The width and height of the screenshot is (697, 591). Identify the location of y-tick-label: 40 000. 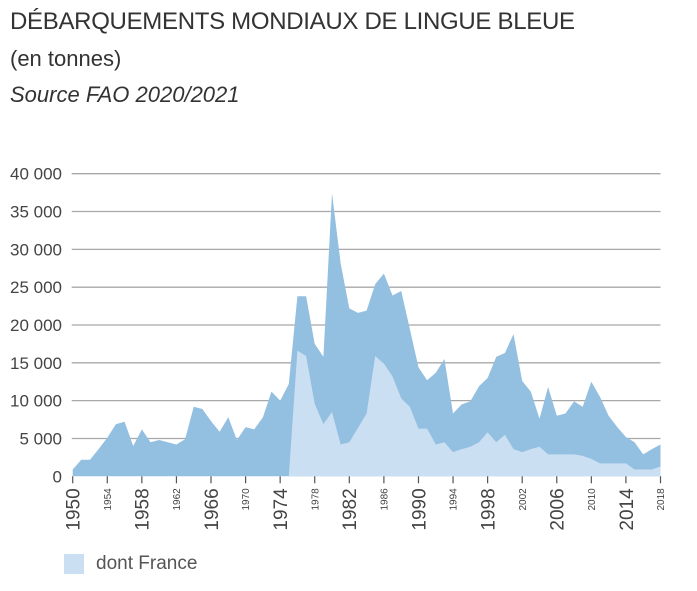
(36, 174).